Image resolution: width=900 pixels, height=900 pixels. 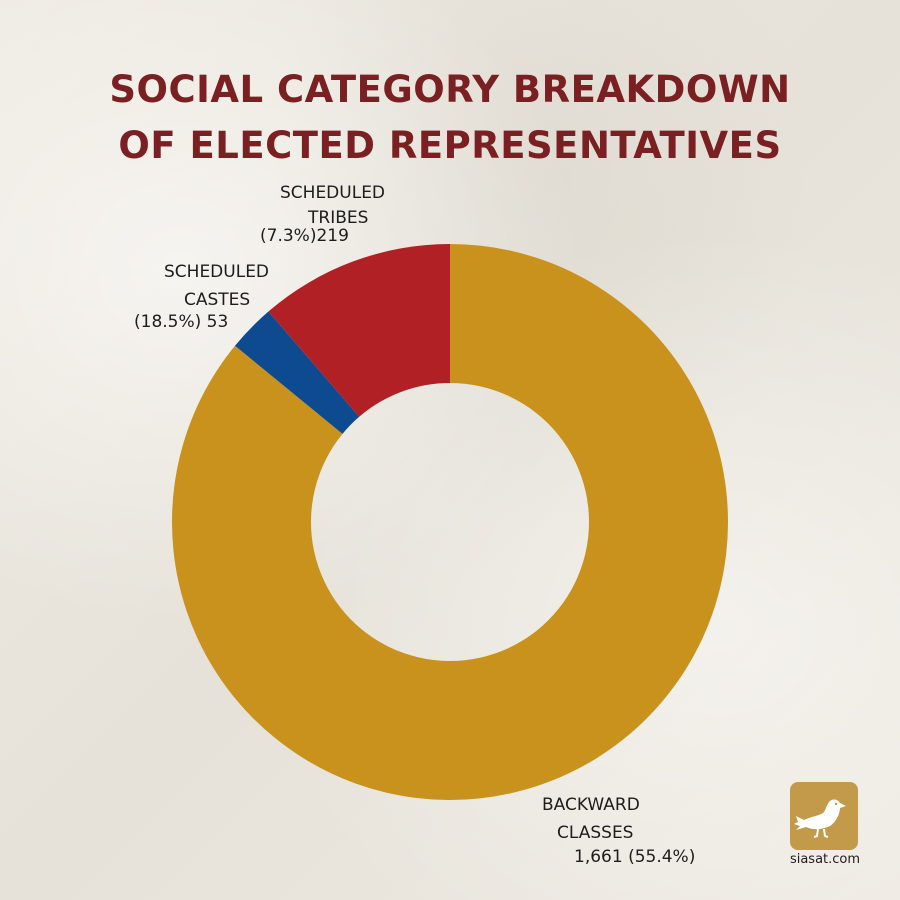 I want to click on siasat-site-text: siasat.com, so click(x=825, y=859).